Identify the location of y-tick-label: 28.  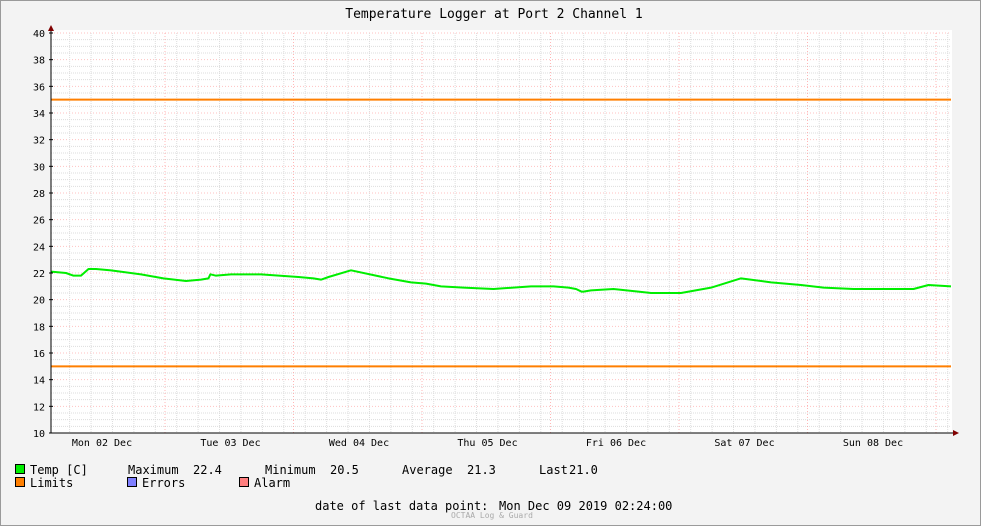
(39, 194).